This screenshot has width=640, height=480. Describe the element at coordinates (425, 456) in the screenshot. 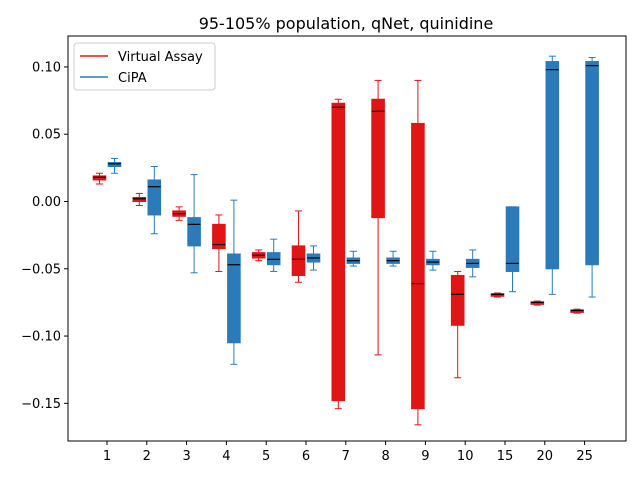

I see `x-tick-label: 9` at that location.